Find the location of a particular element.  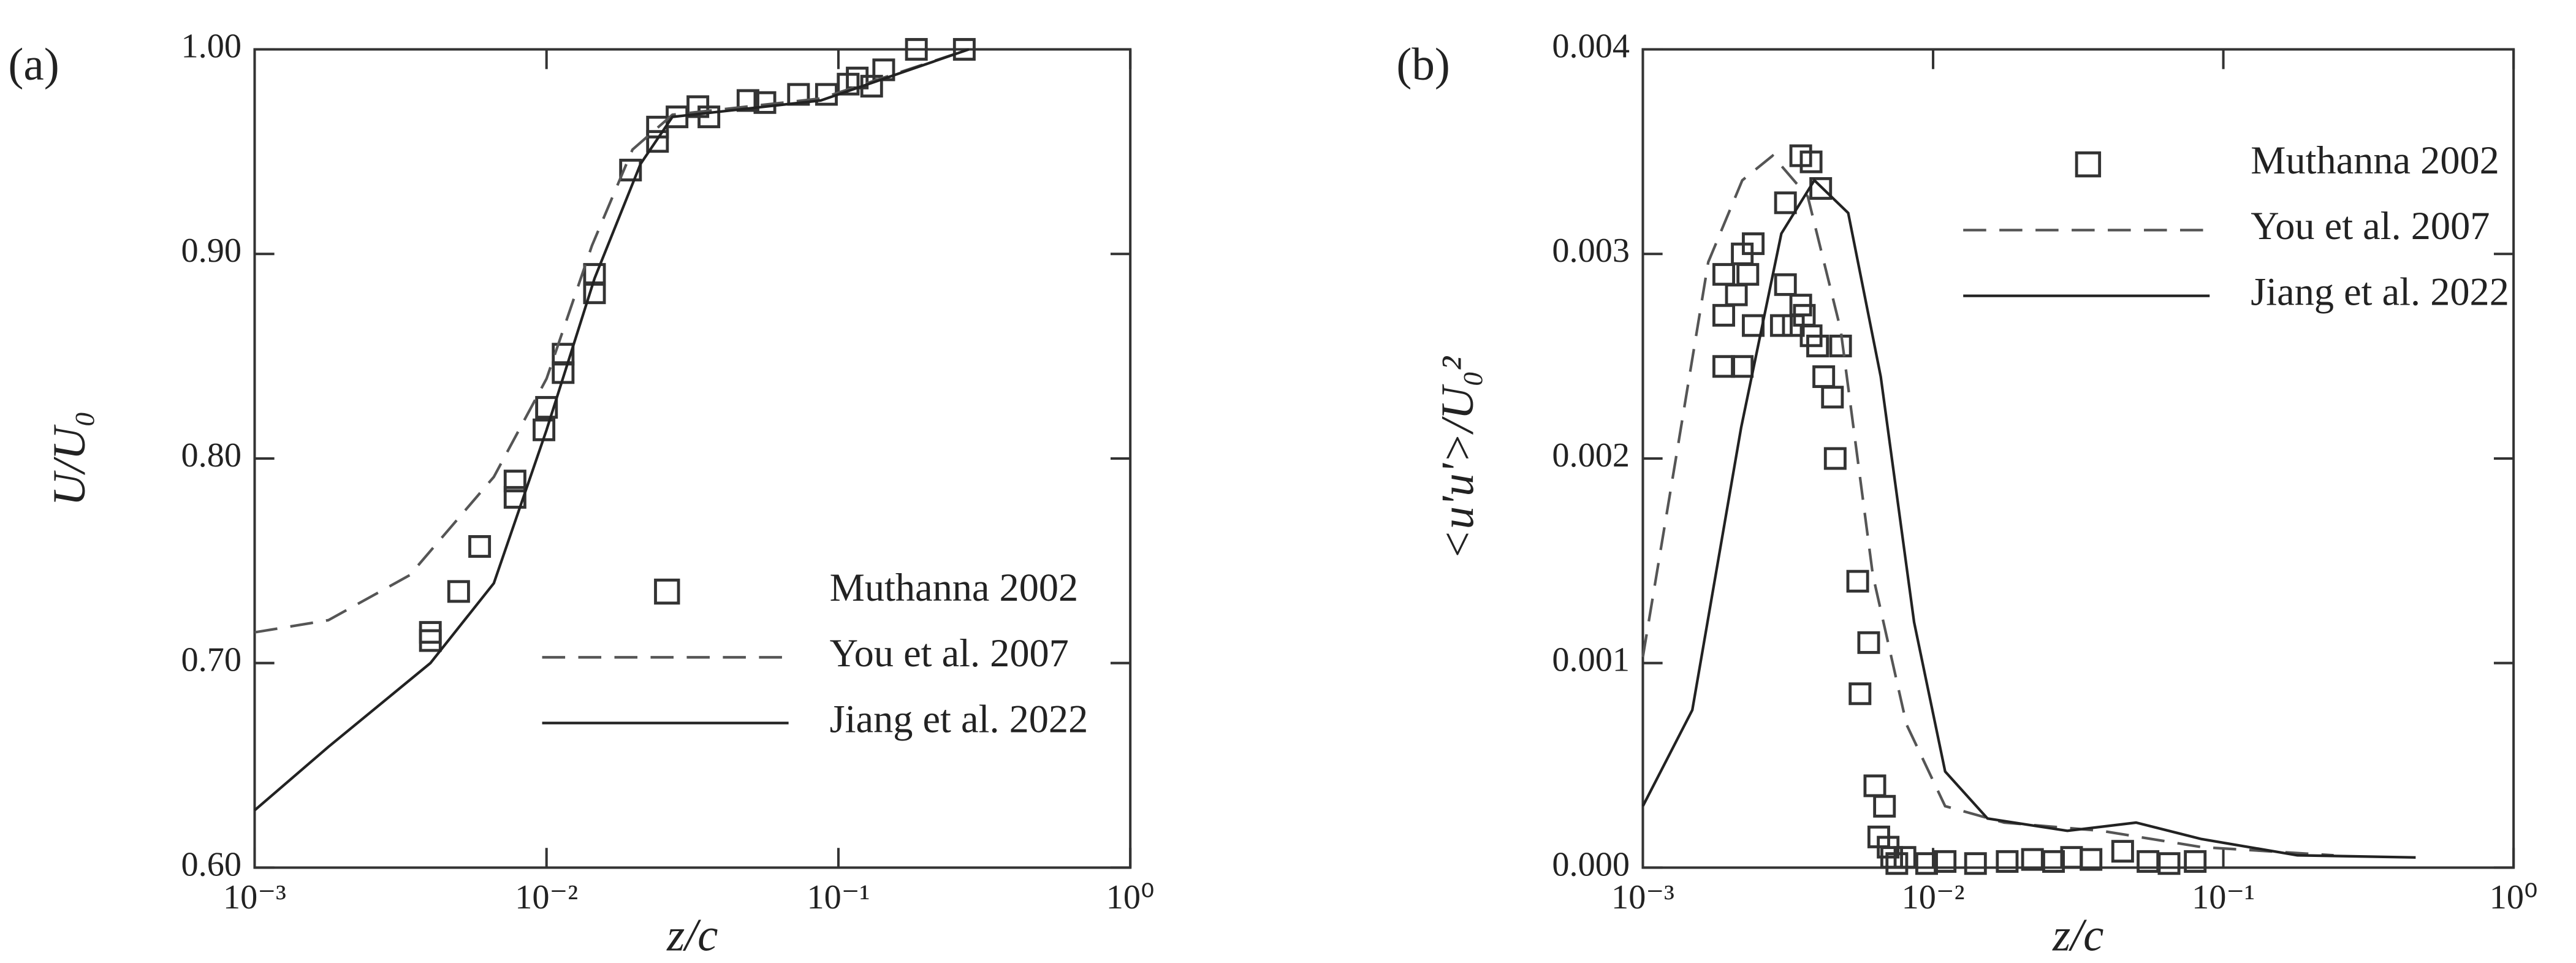

y-tick-label: 0.90 is located at coordinates (211, 251).